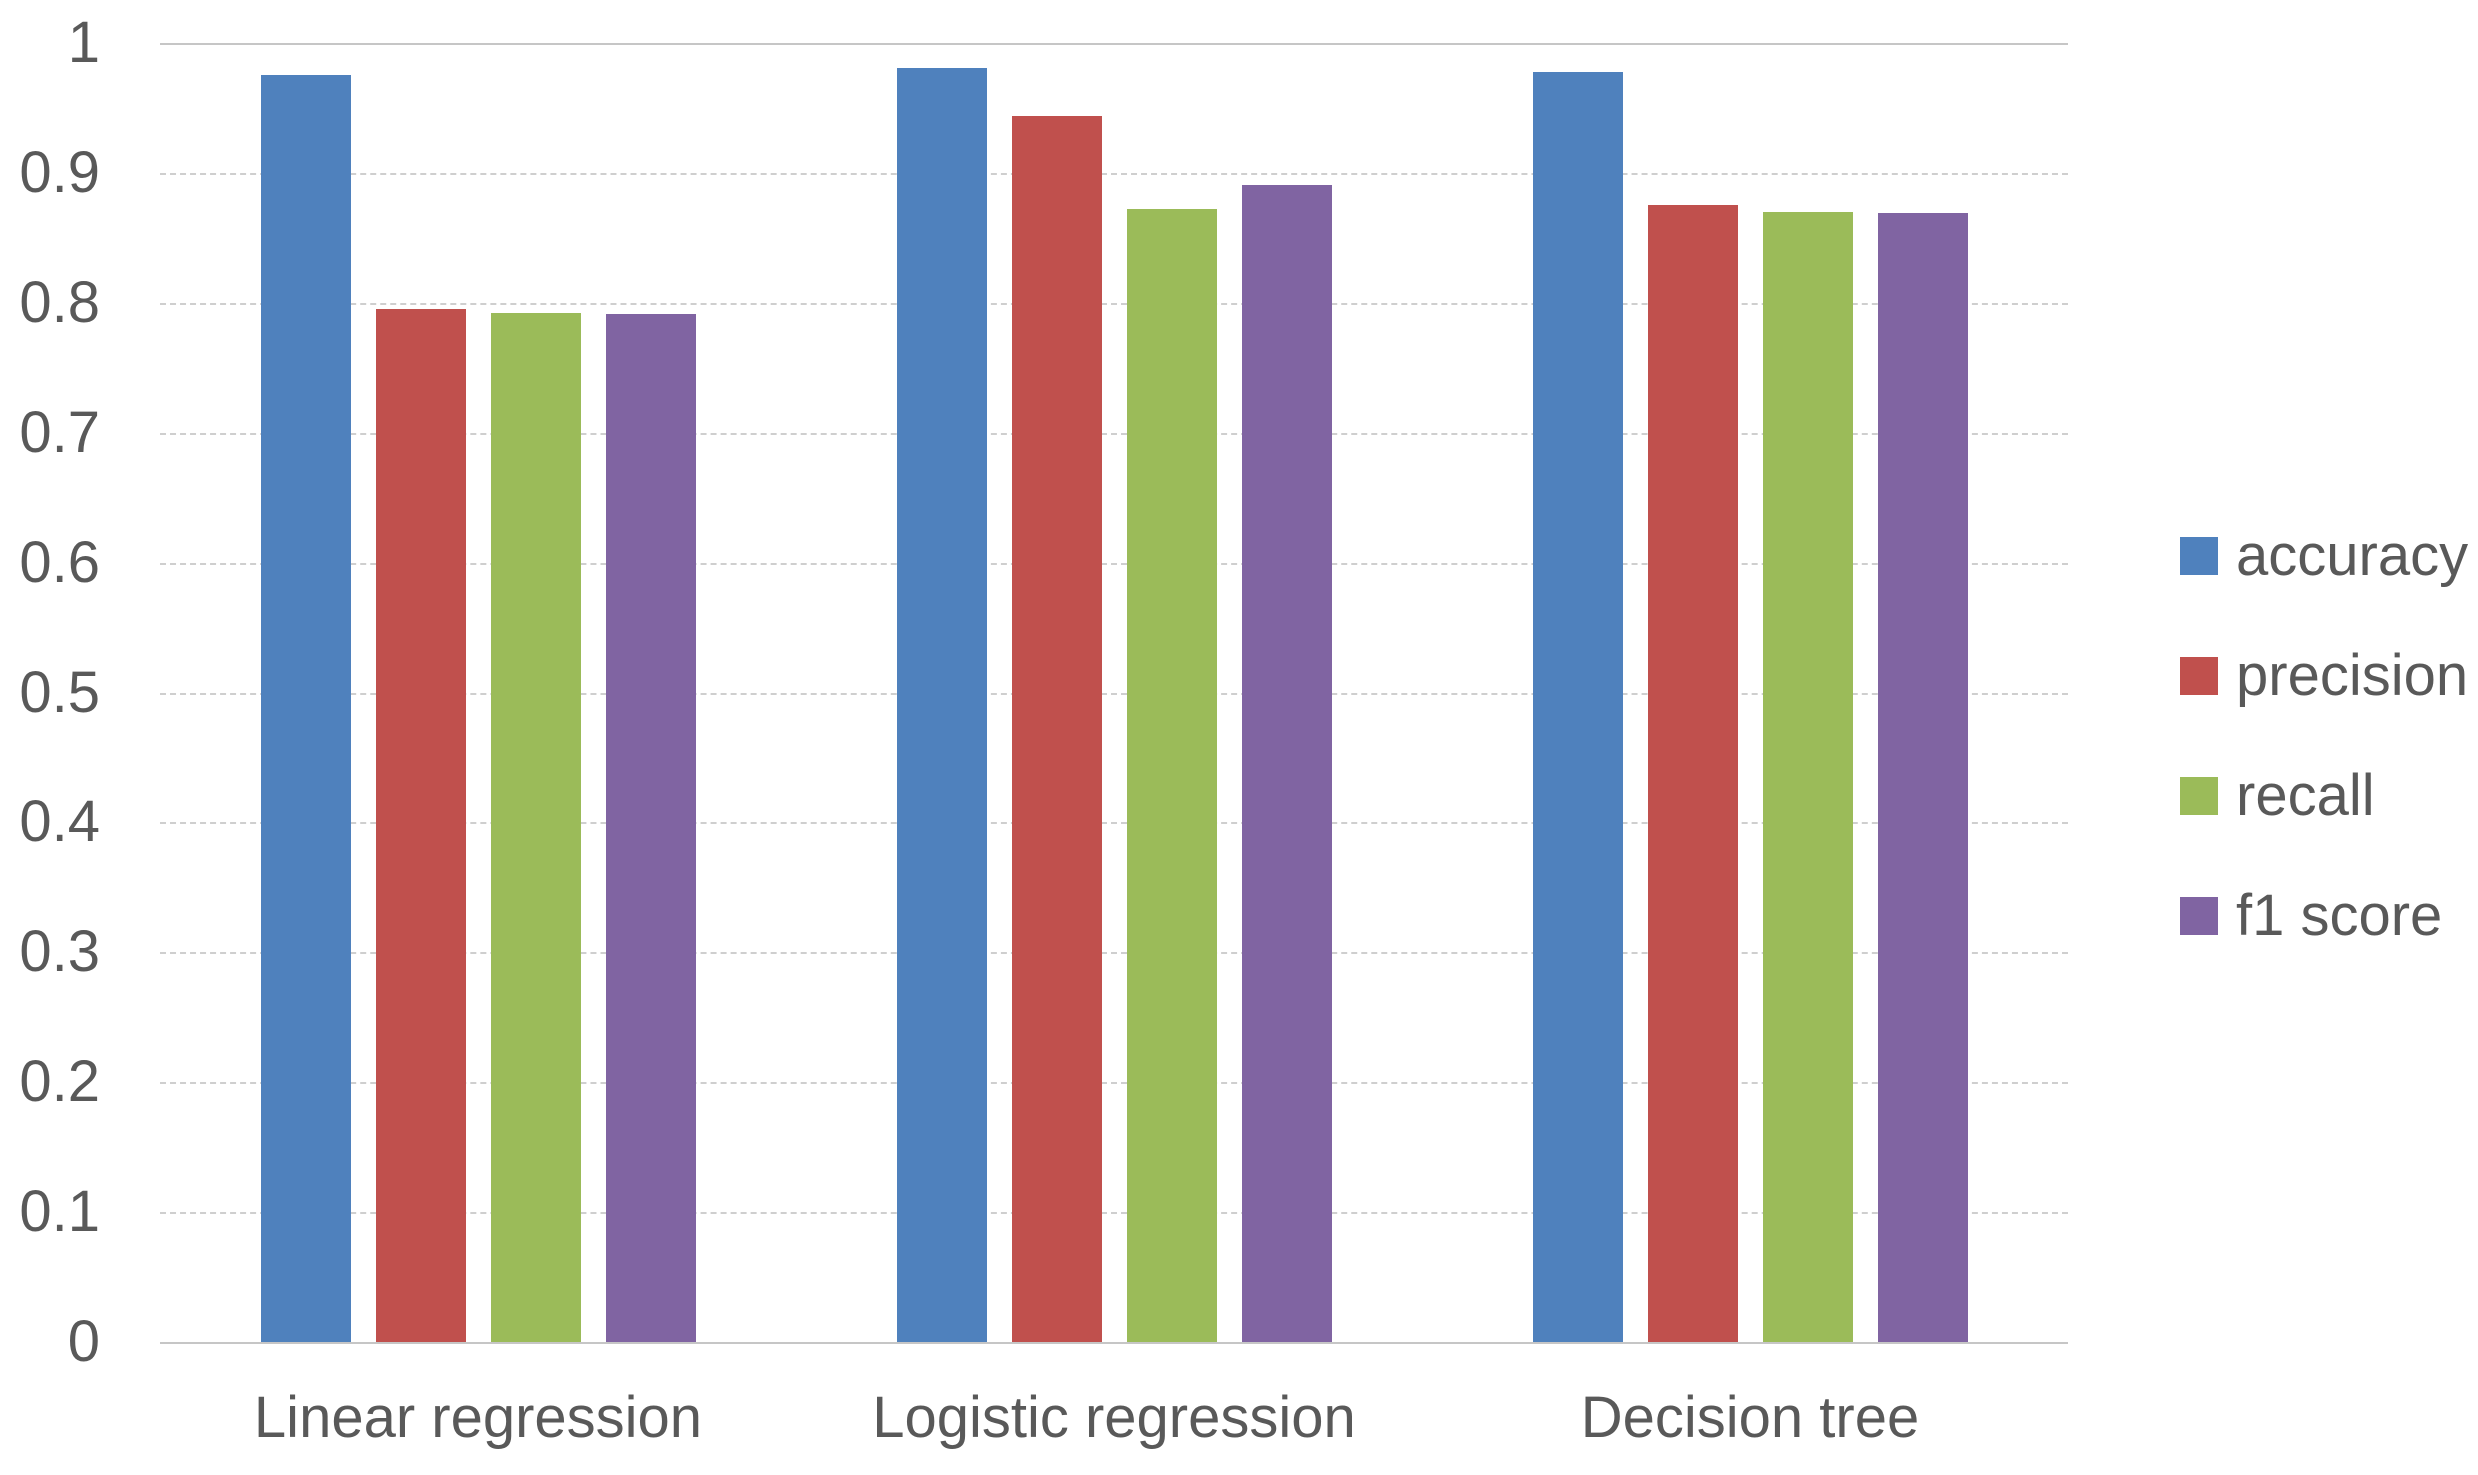  Describe the element at coordinates (59, 1081) in the screenshot. I see `y-tick-label-0.2: 0.2` at that location.